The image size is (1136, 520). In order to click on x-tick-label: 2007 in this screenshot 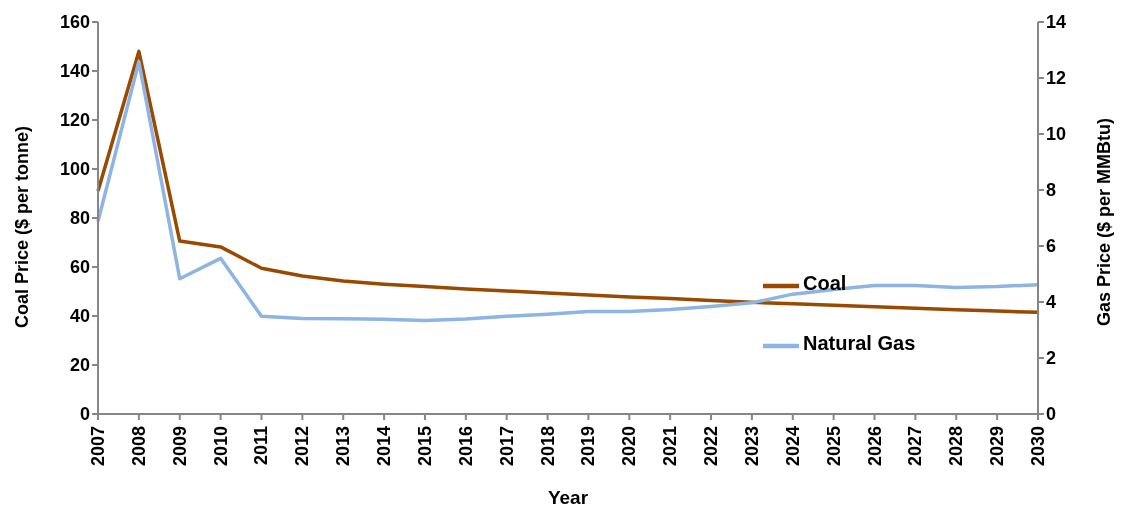, I will do `click(98, 446)`.